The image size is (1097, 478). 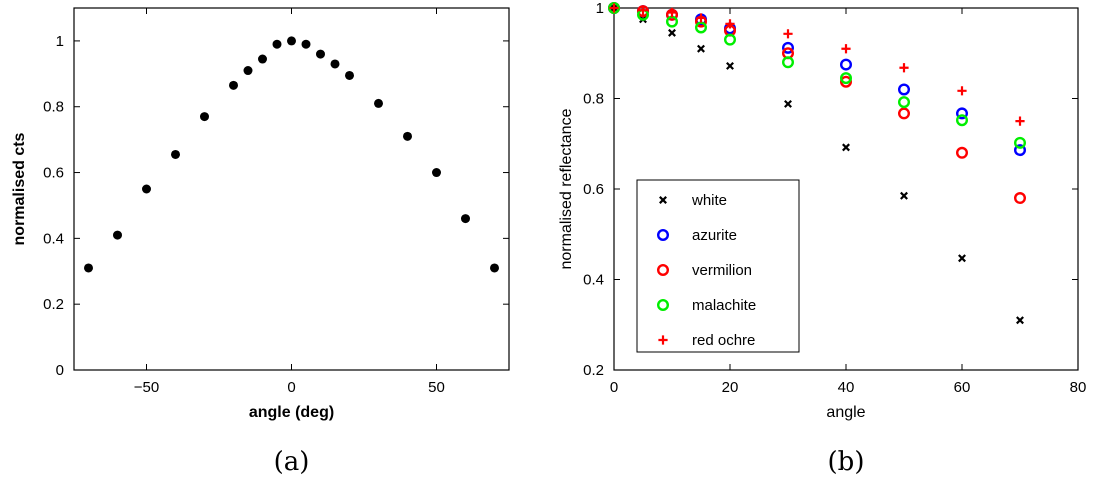 I want to click on legend-label-white: white, so click(x=709, y=200).